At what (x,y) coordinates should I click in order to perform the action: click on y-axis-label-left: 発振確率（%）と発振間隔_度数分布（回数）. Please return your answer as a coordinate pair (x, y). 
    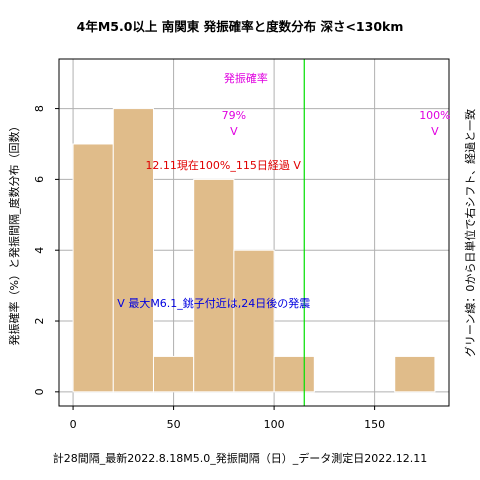
    Looking at the image, I should click on (14, 232).